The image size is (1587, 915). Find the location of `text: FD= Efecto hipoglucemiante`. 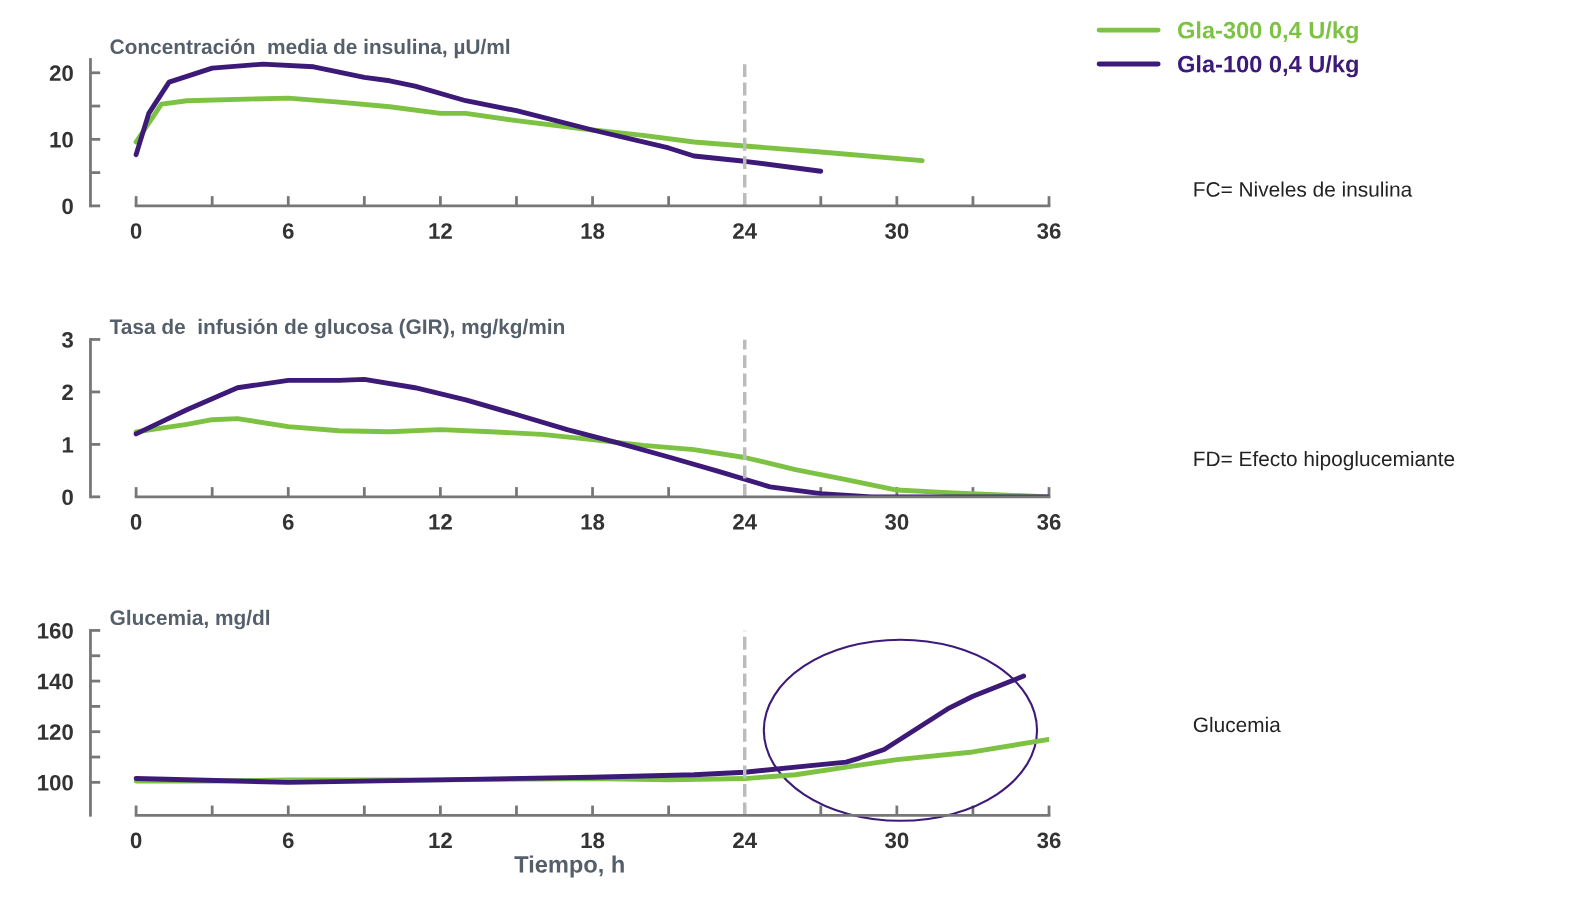

text: FD= Efecto hipoglucemiante is located at coordinates (1324, 460).